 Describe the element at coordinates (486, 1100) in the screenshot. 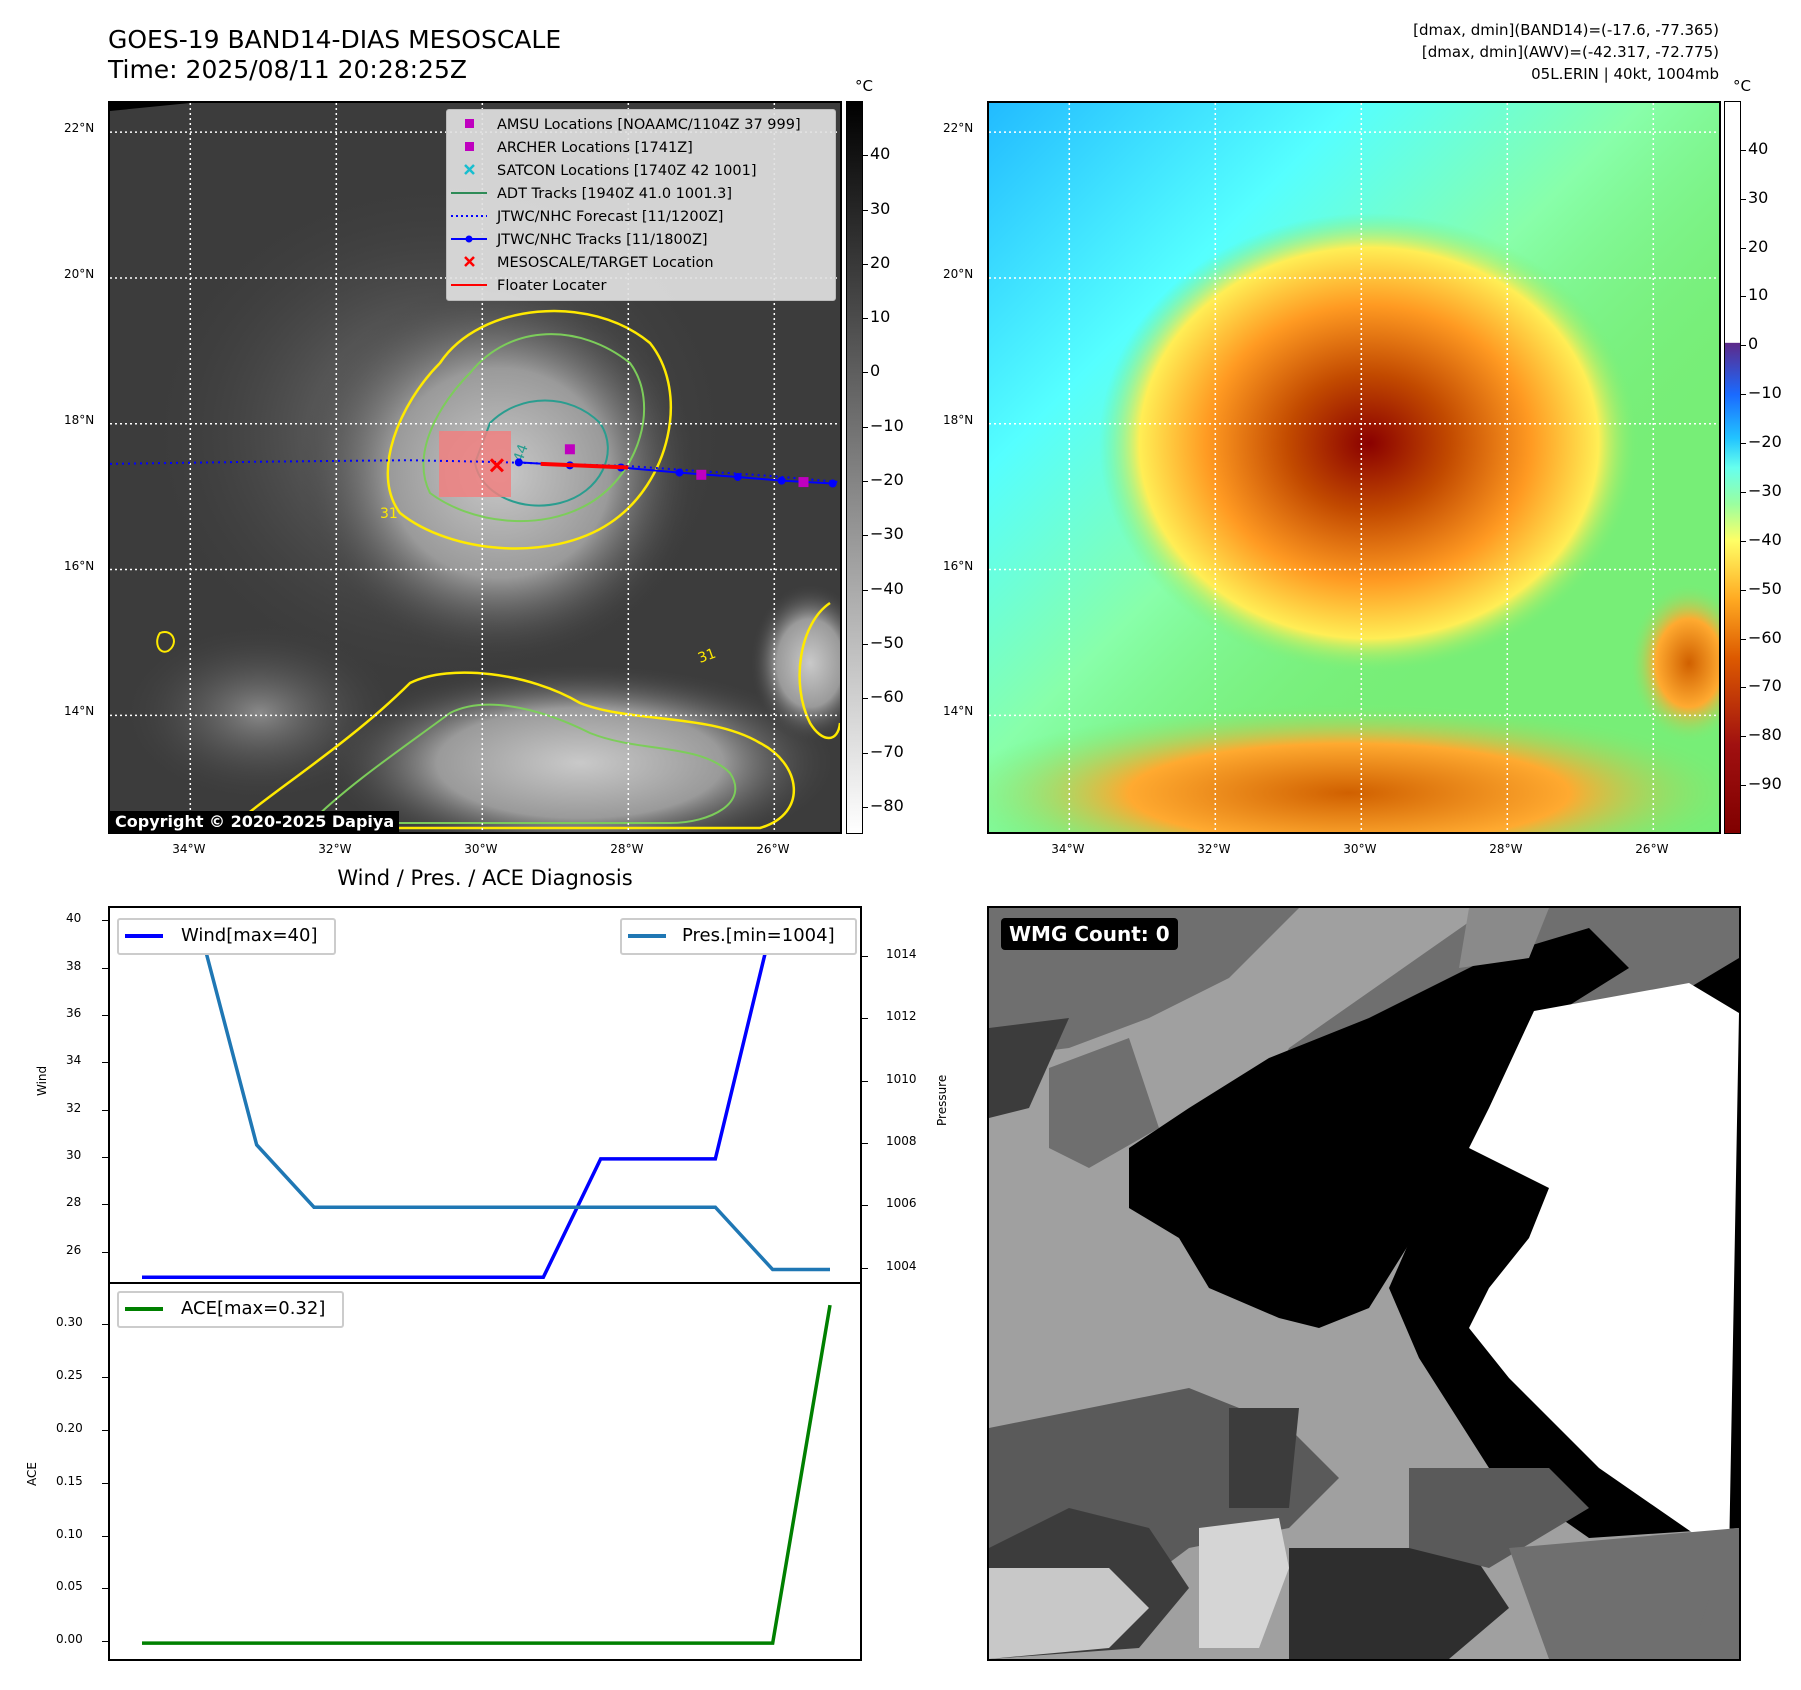

I see `wind-line` at that location.